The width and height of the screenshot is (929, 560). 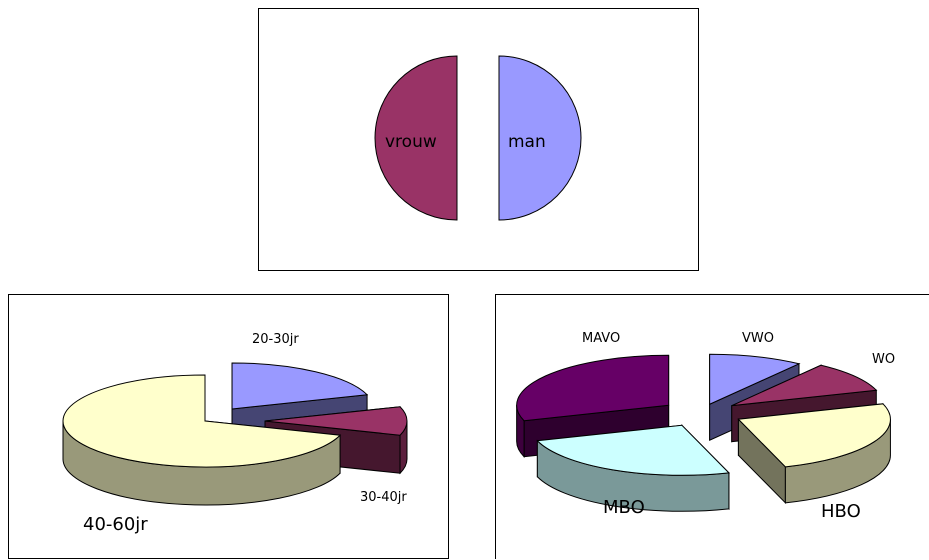 I want to click on label-vrouw: vrouw, so click(x=411, y=142).